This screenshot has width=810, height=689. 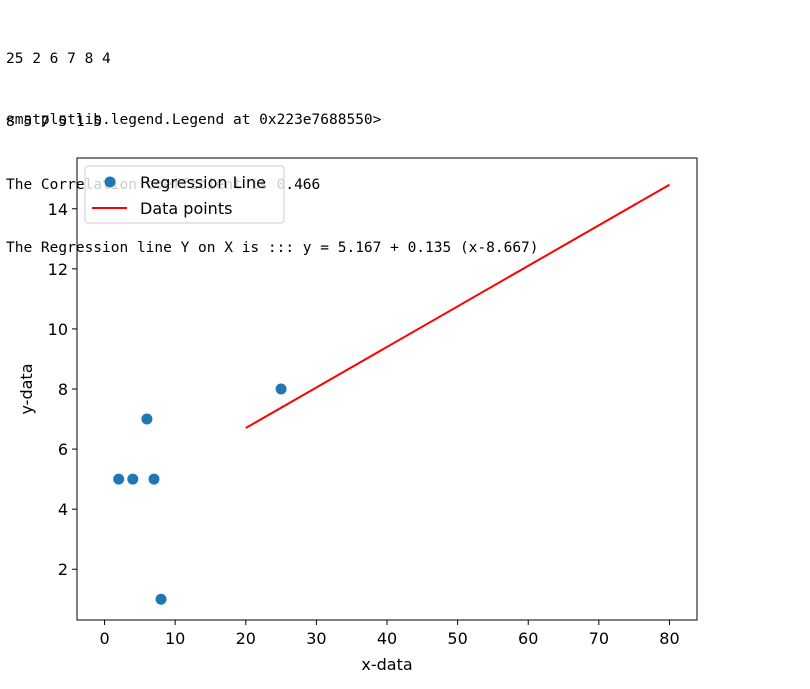 What do you see at coordinates (54, 122) in the screenshot?
I see `output-line-y-values: 8 5 7 5 1 5` at bounding box center [54, 122].